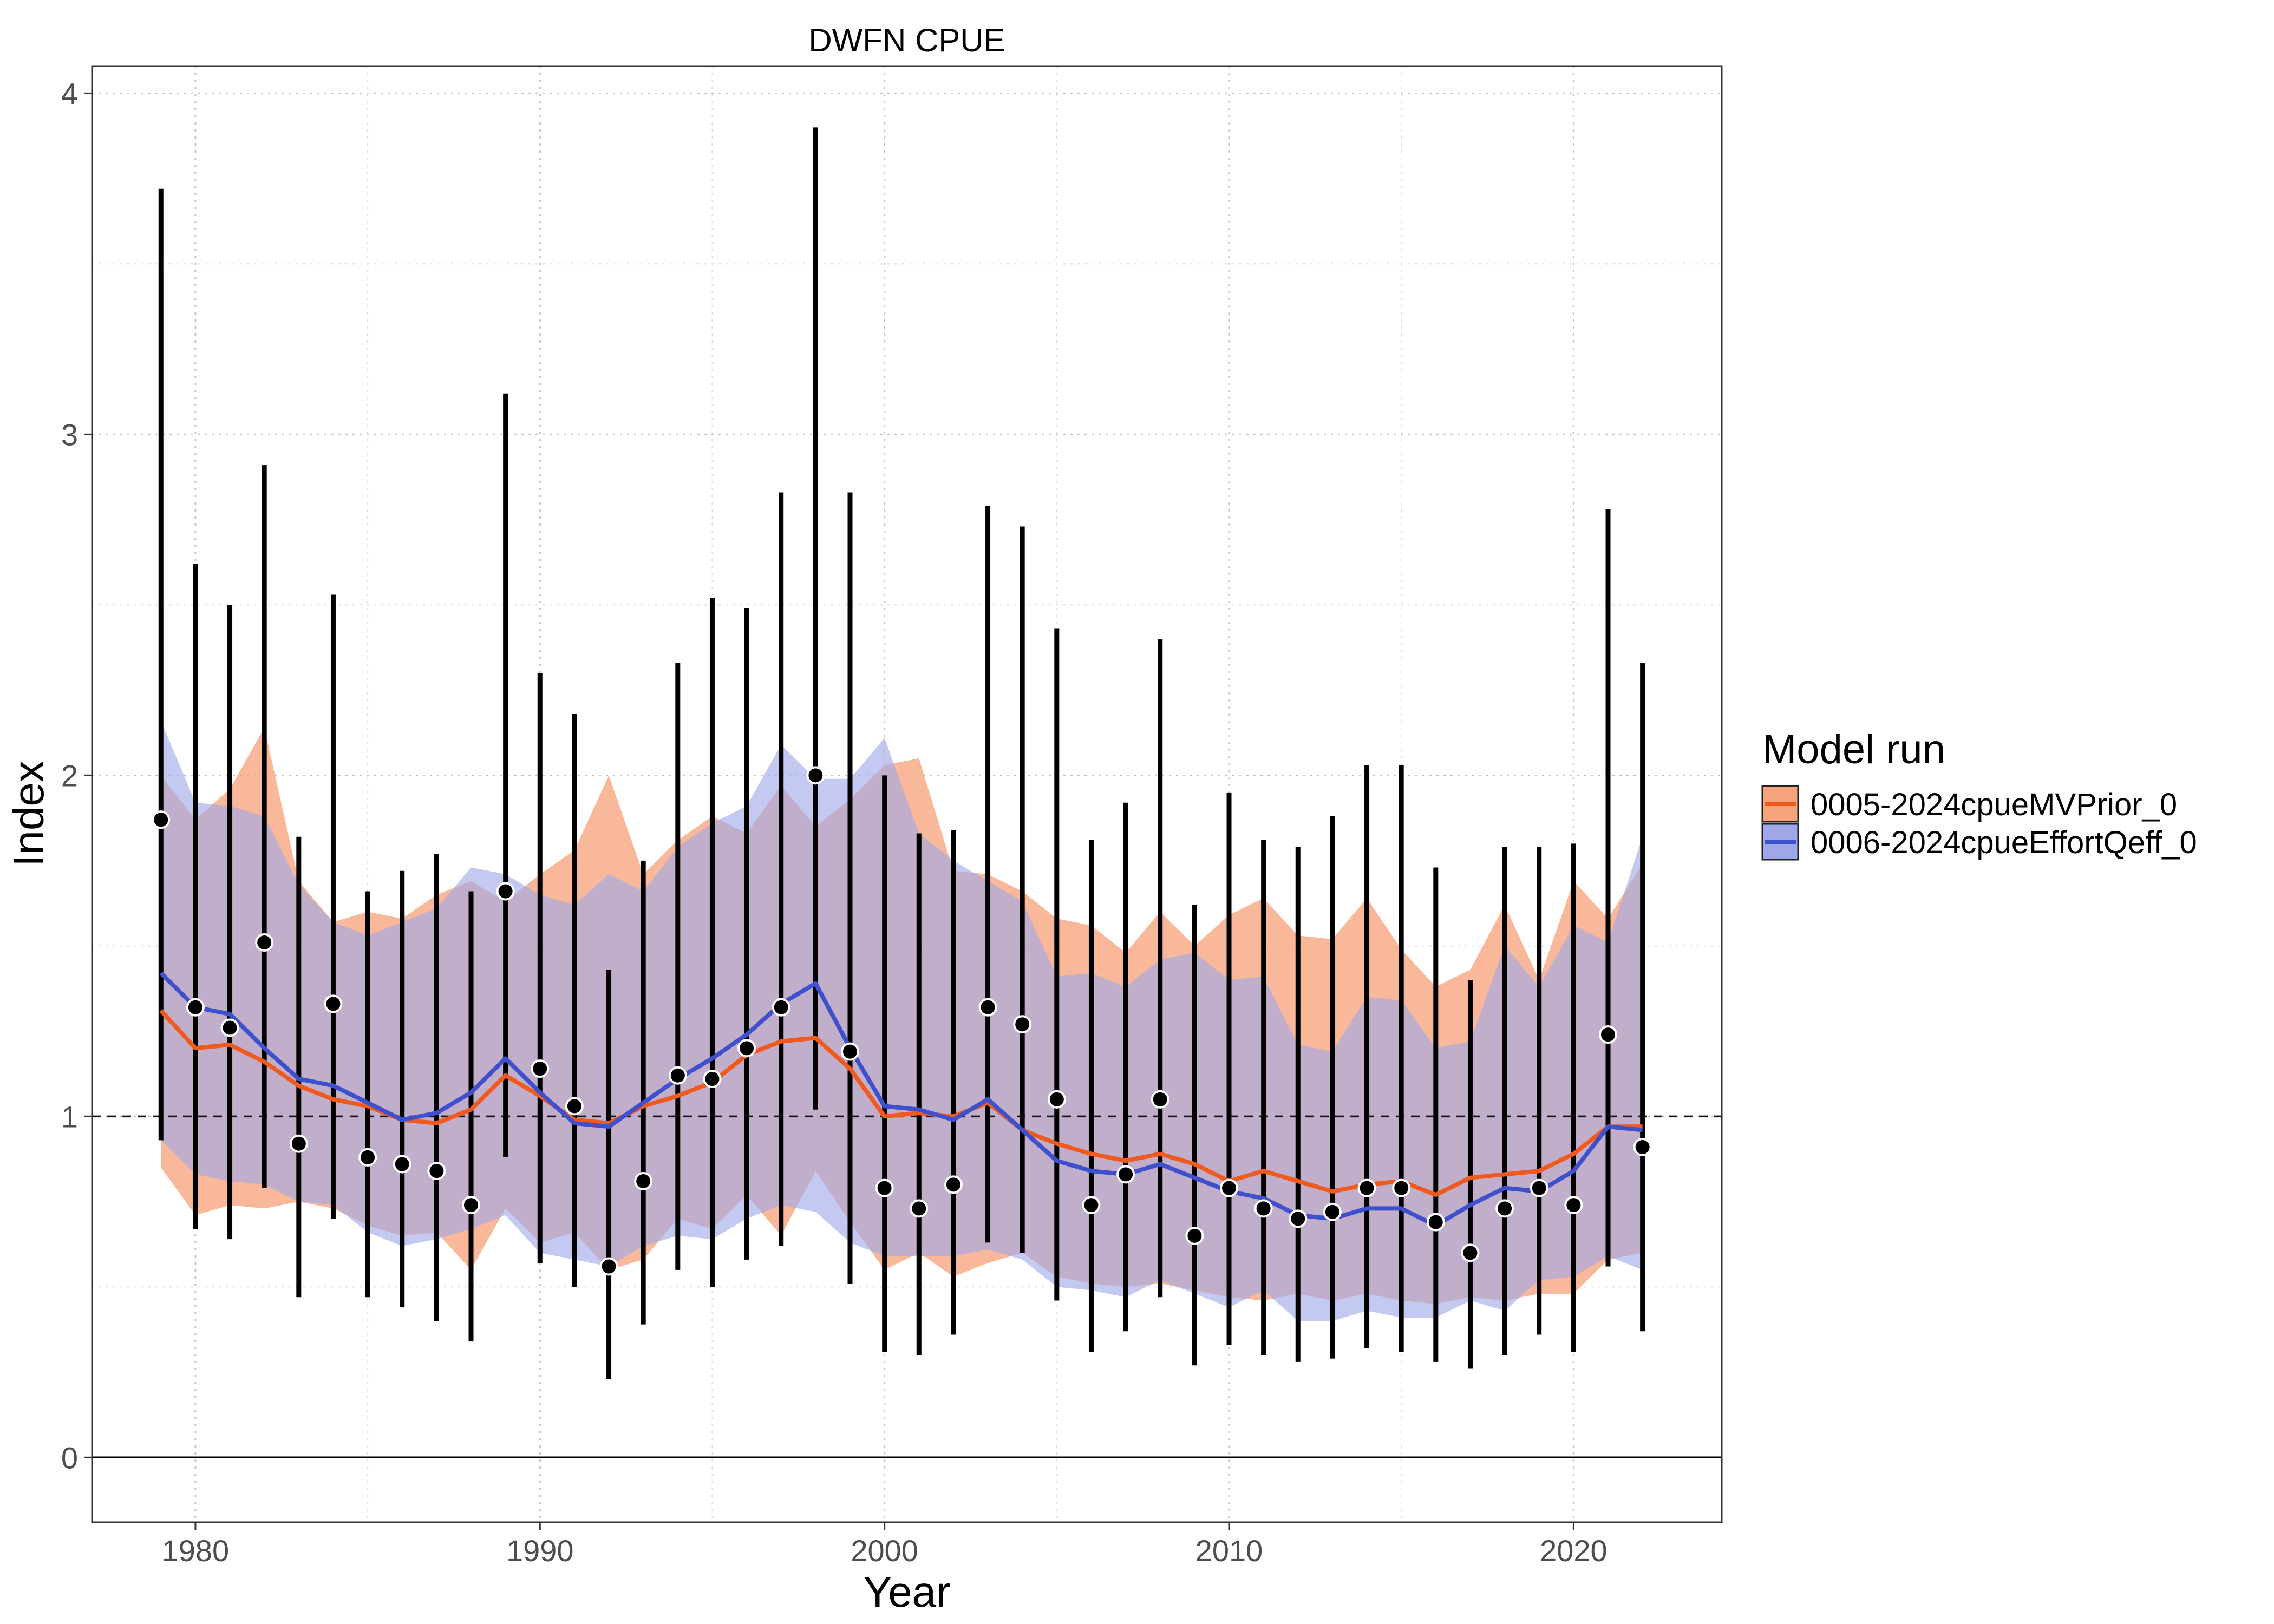 This screenshot has height=1624, width=2274. Describe the element at coordinates (69, 93) in the screenshot. I see `y-tick-label: 4` at that location.